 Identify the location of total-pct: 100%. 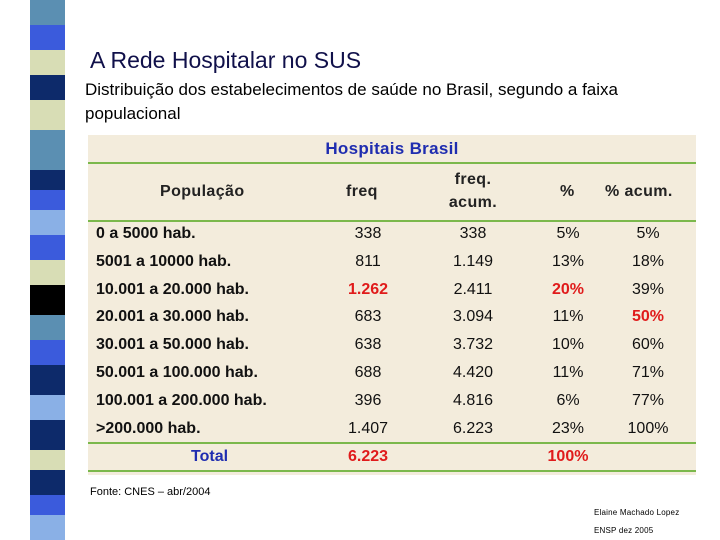
(568, 456).